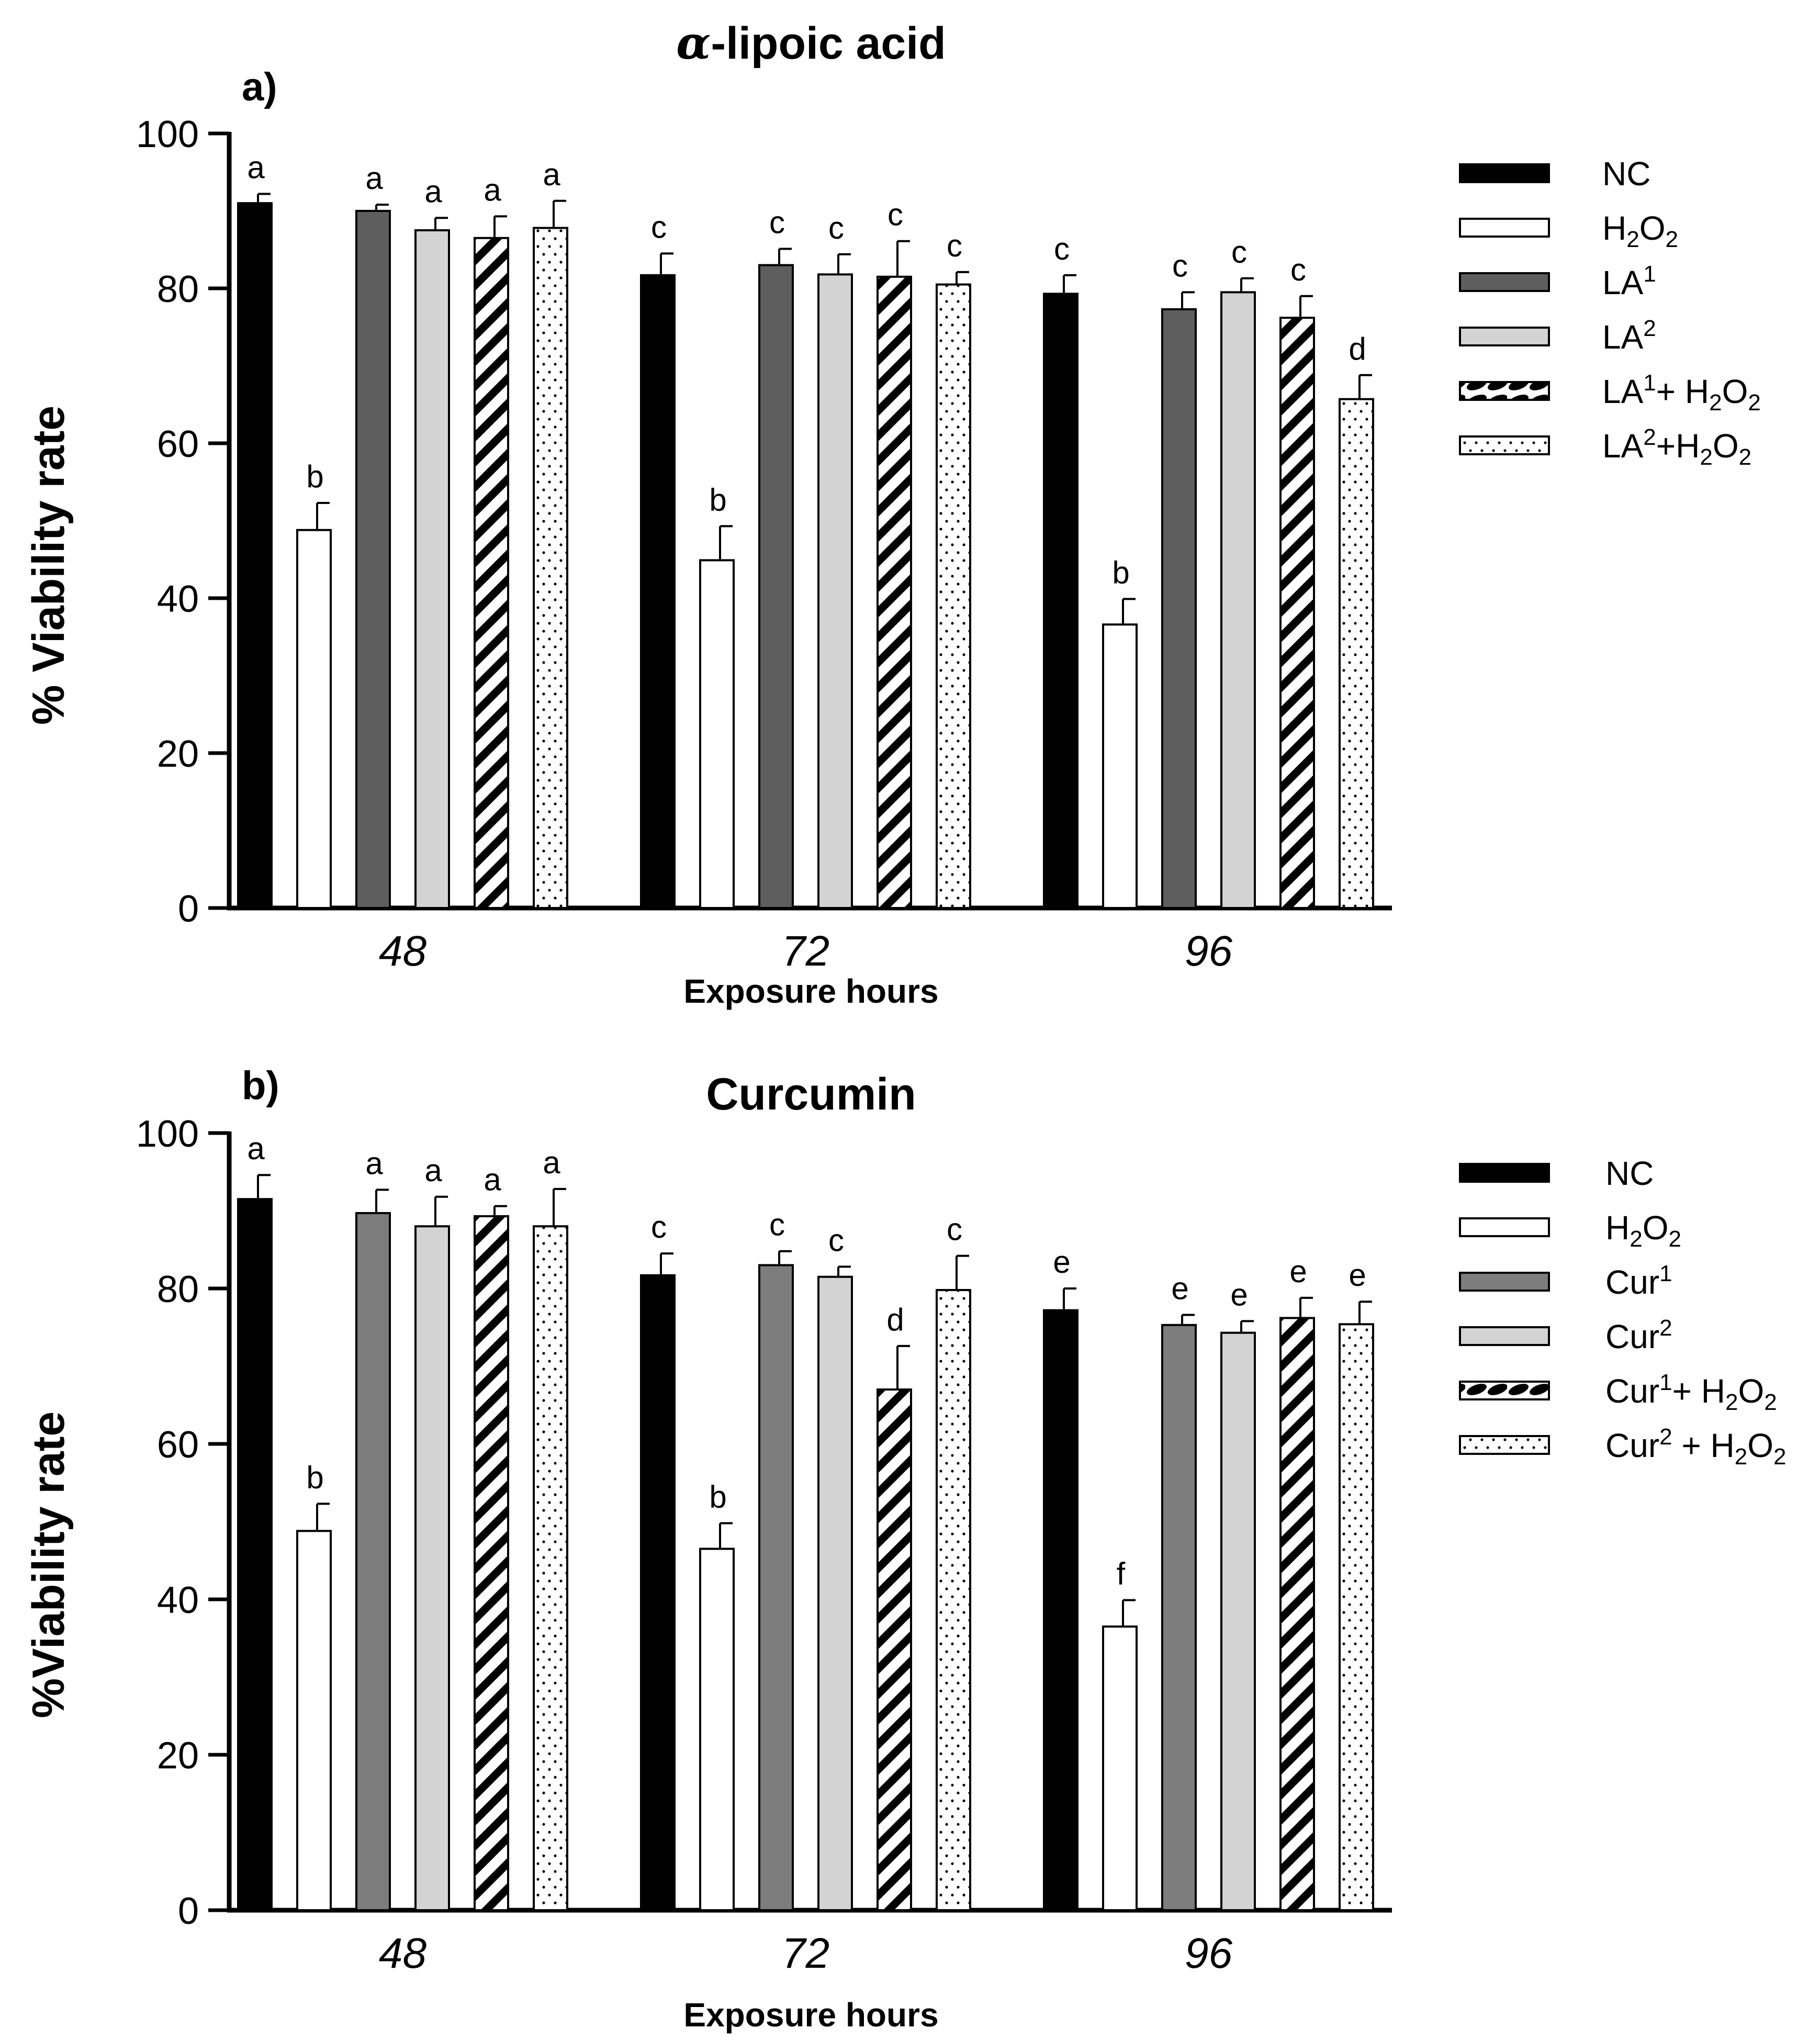  What do you see at coordinates (1610, 312) in the screenshot?
I see `legend: NC H2O2 LA1 LA2 LA1+ H2O2 LA2+H2O2` at bounding box center [1610, 312].